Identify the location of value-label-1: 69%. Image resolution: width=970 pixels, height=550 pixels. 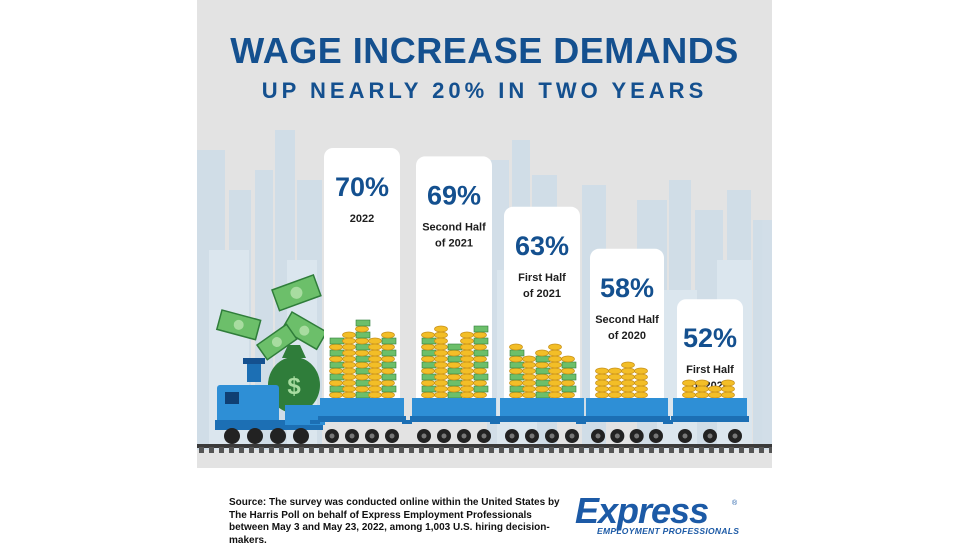
(454, 195).